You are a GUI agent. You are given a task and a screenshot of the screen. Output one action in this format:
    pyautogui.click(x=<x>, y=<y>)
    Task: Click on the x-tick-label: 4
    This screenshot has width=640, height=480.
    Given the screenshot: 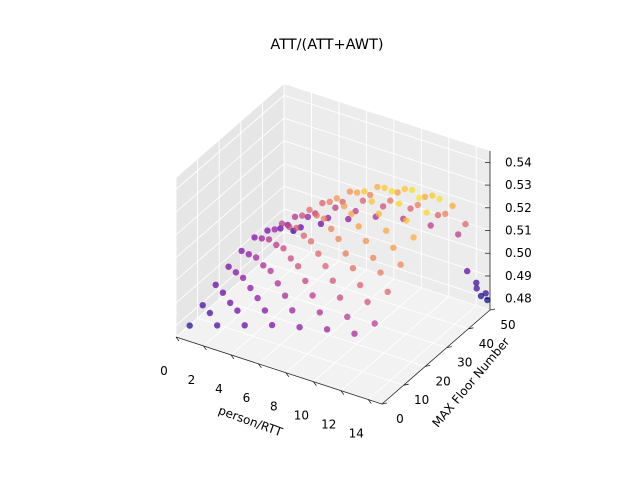 What is the action you would take?
    pyautogui.click(x=219, y=389)
    